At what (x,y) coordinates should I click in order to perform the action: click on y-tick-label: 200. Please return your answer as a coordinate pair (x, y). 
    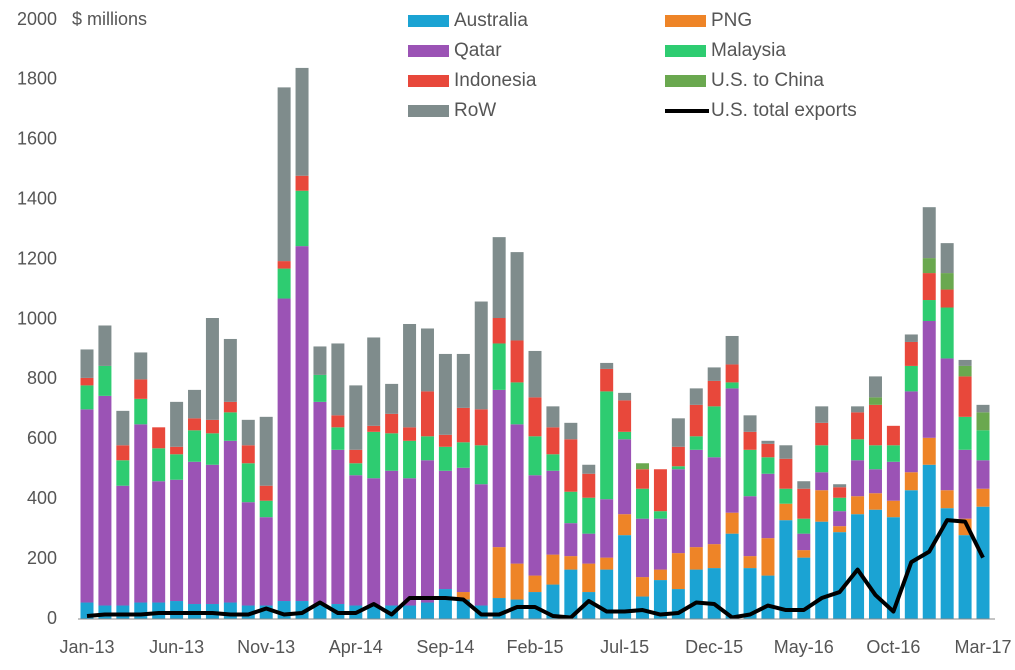
    Looking at the image, I should click on (42, 558).